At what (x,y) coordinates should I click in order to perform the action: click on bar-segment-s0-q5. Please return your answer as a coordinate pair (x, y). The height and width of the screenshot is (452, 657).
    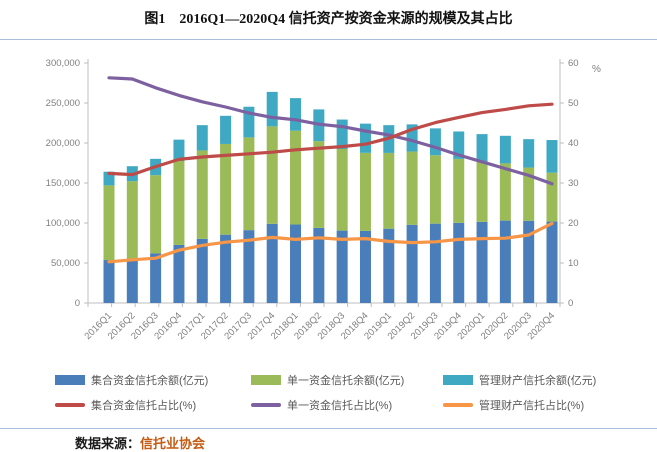
    Looking at the image, I should click on (226, 268).